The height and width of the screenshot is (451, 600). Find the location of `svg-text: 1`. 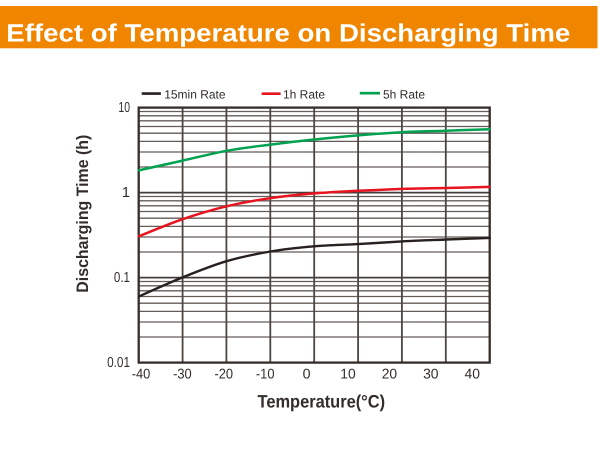

svg-text: 1 is located at coordinates (126, 193).